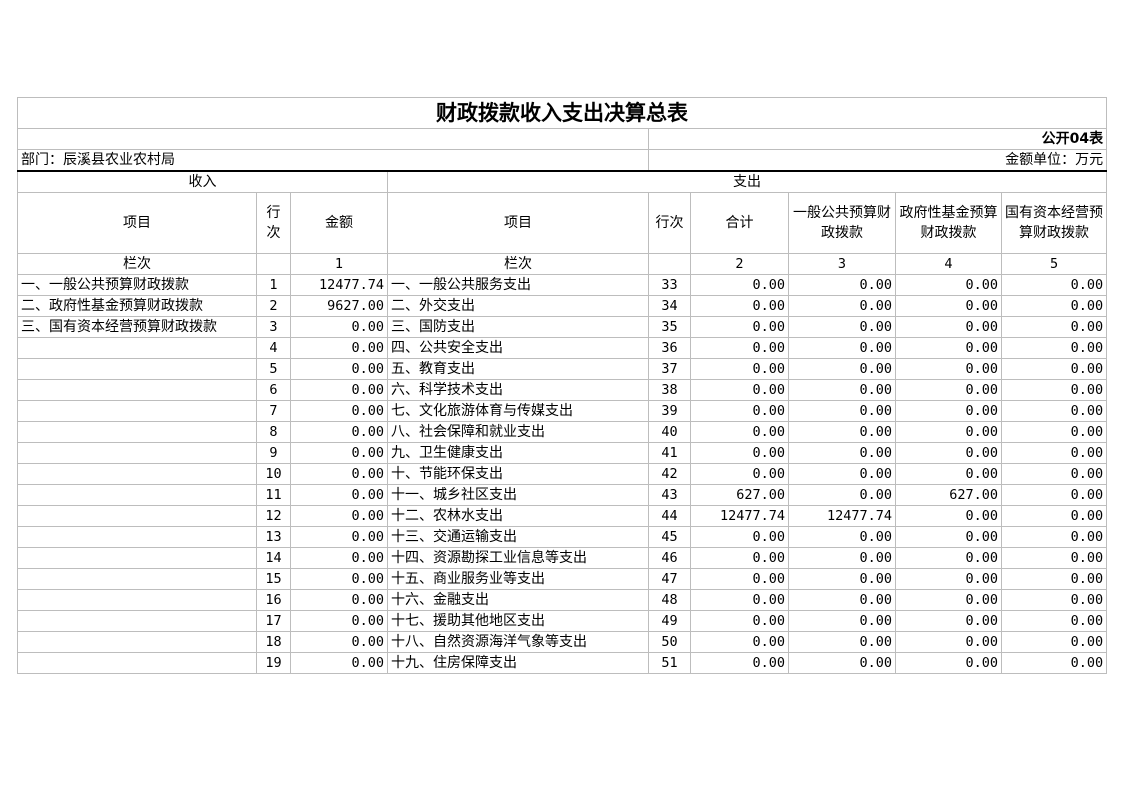 This screenshot has width=1122, height=793. What do you see at coordinates (669, 537) in the screenshot?
I see `expense-row-no: 45` at bounding box center [669, 537].